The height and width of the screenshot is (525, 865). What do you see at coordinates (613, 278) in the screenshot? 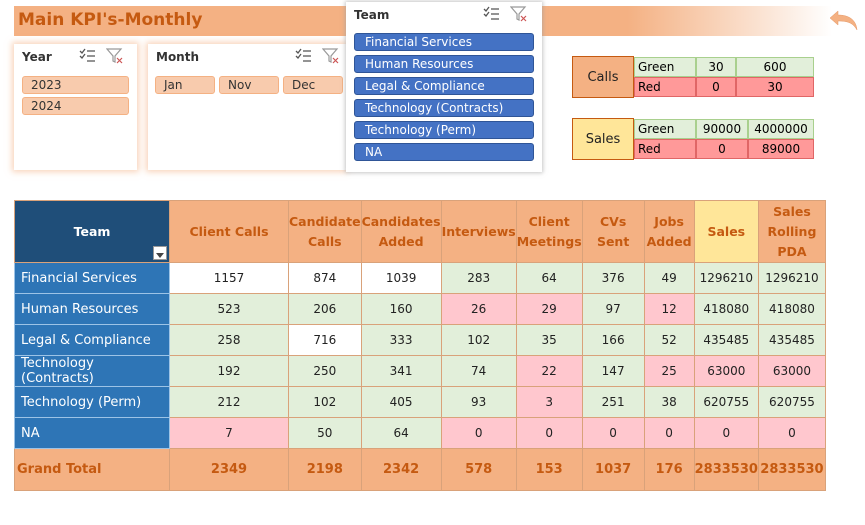
I see `value-cell: 376` at bounding box center [613, 278].